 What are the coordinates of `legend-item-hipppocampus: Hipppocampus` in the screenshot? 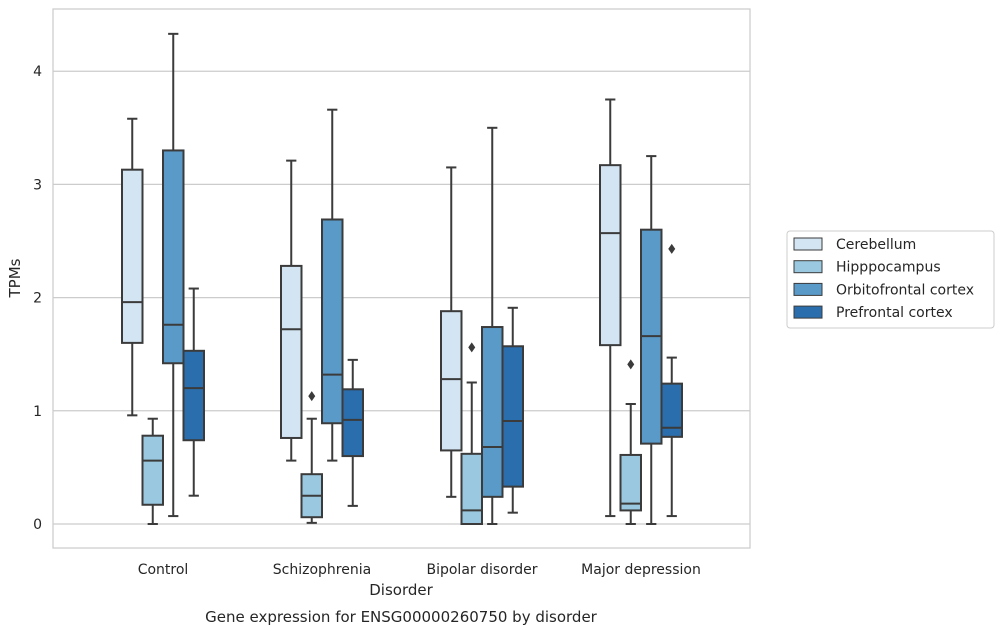 It's located at (867, 268).